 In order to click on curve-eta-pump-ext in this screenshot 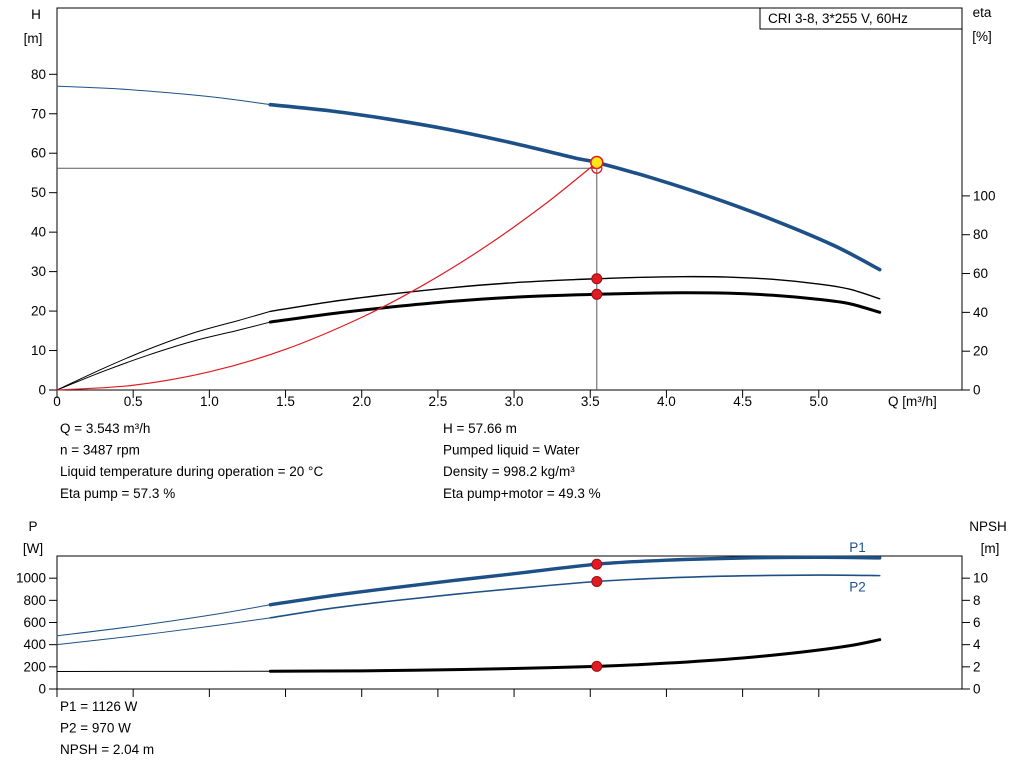, I will do `click(163, 350)`.